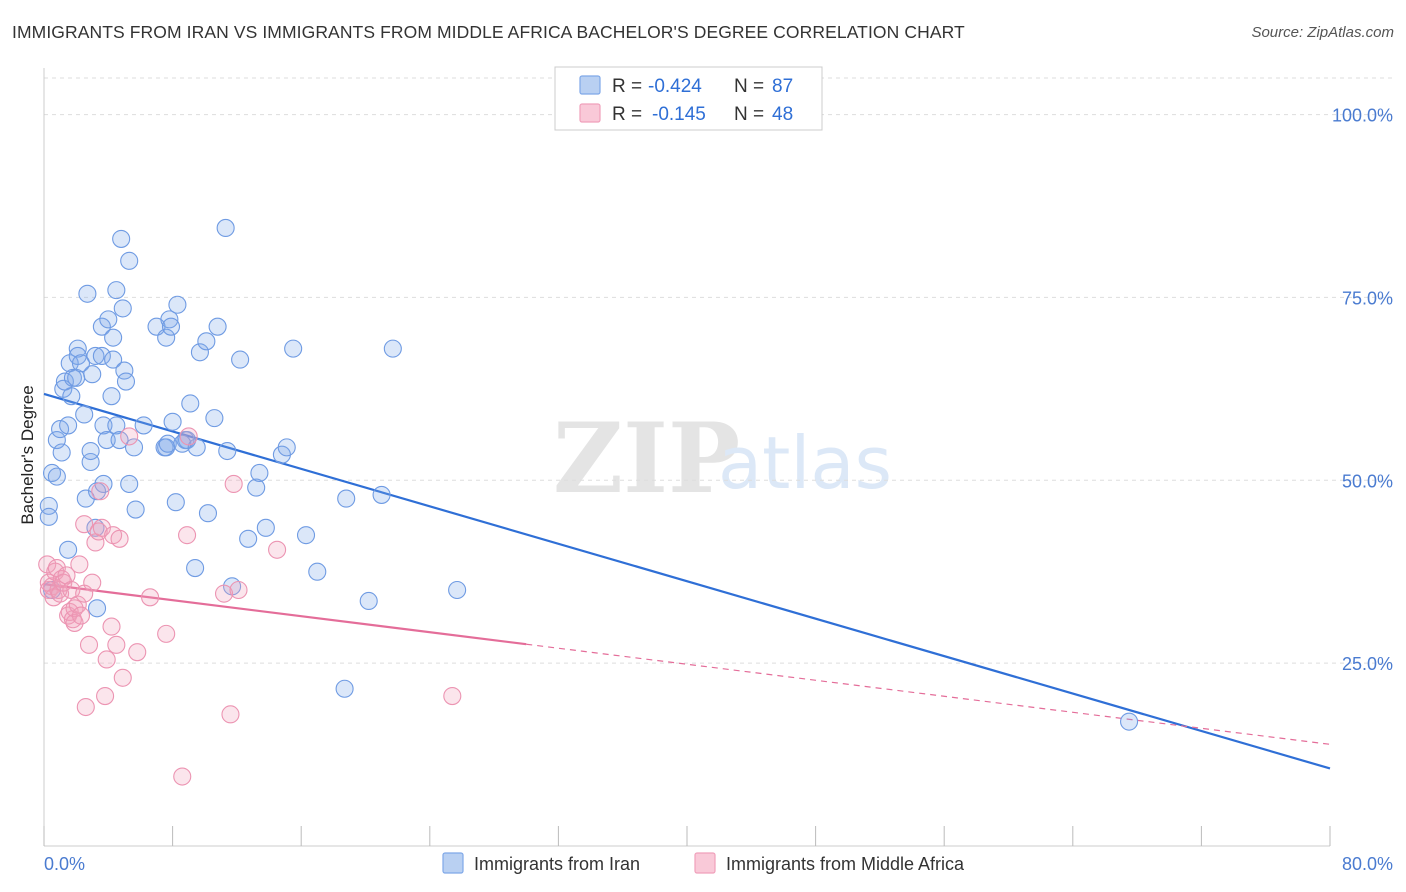 The width and height of the screenshot is (1406, 892). What do you see at coordinates (627, 114) in the screenshot?
I see `legend-r-label: R =` at bounding box center [627, 114].